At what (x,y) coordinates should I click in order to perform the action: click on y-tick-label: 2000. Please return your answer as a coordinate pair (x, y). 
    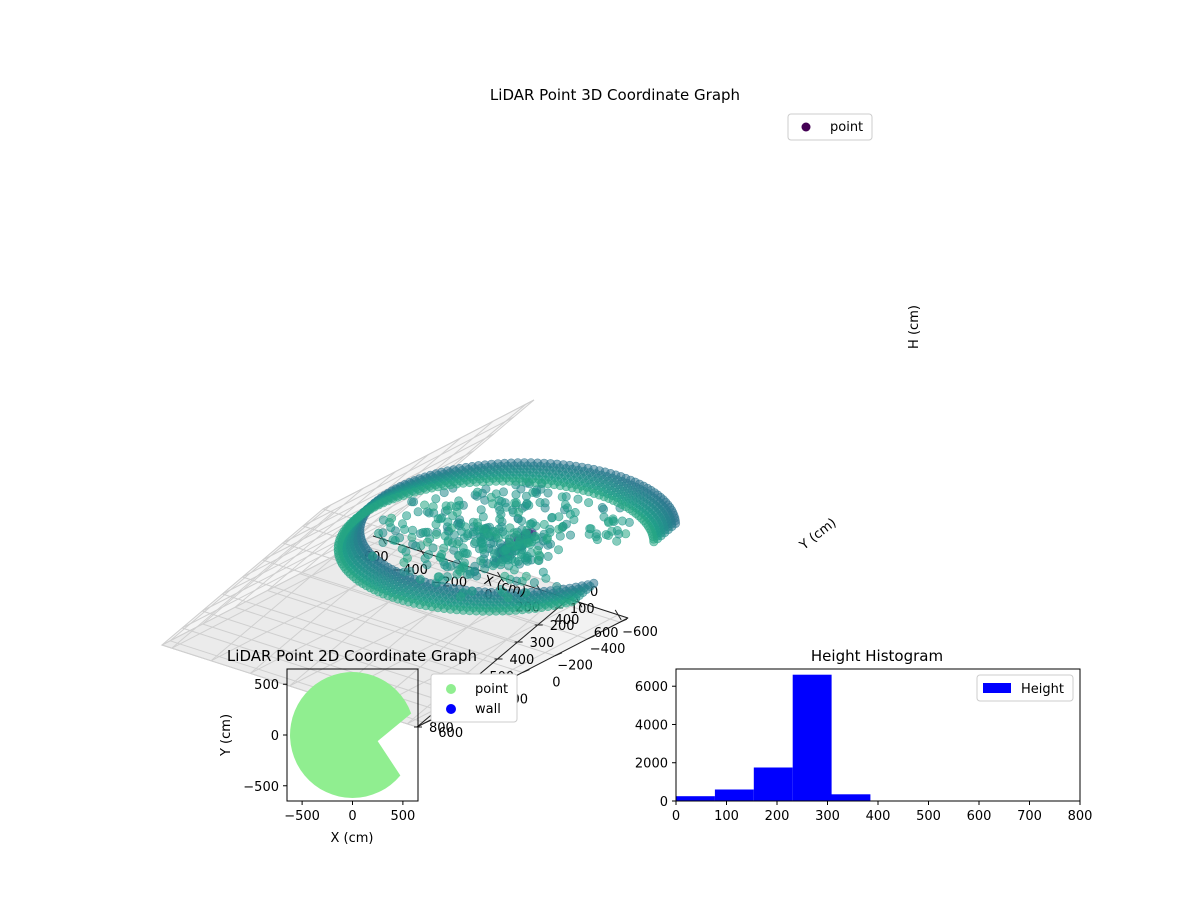
    Looking at the image, I should click on (651, 764).